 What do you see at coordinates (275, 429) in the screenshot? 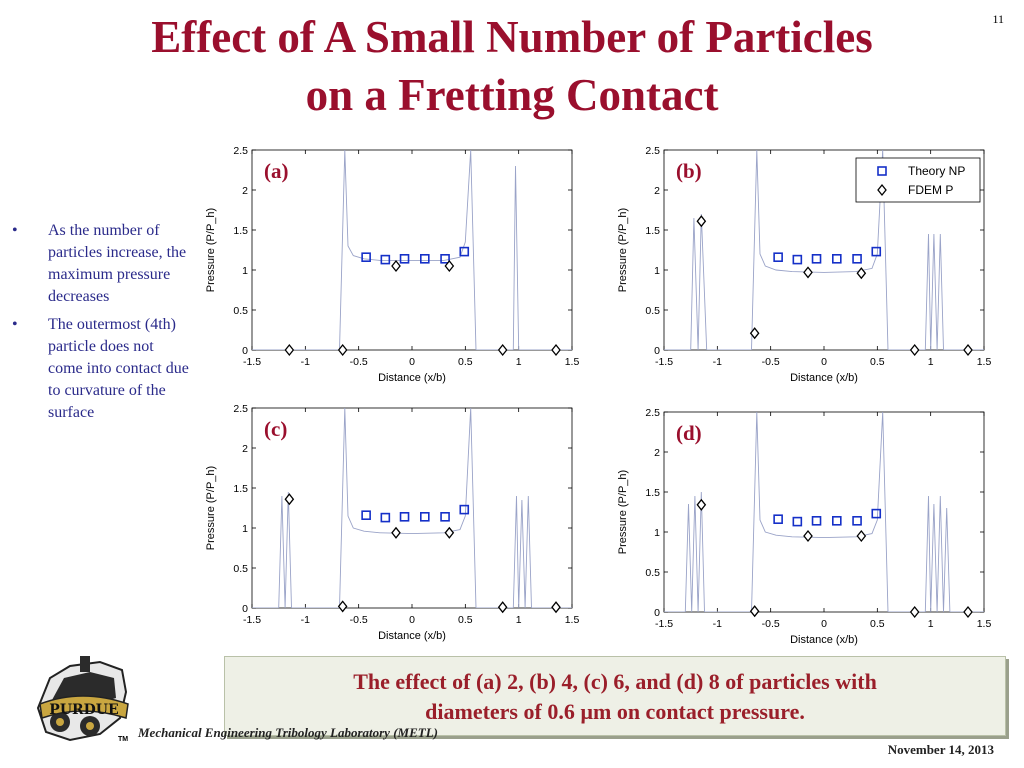
I see `panel-label: (c)` at bounding box center [275, 429].